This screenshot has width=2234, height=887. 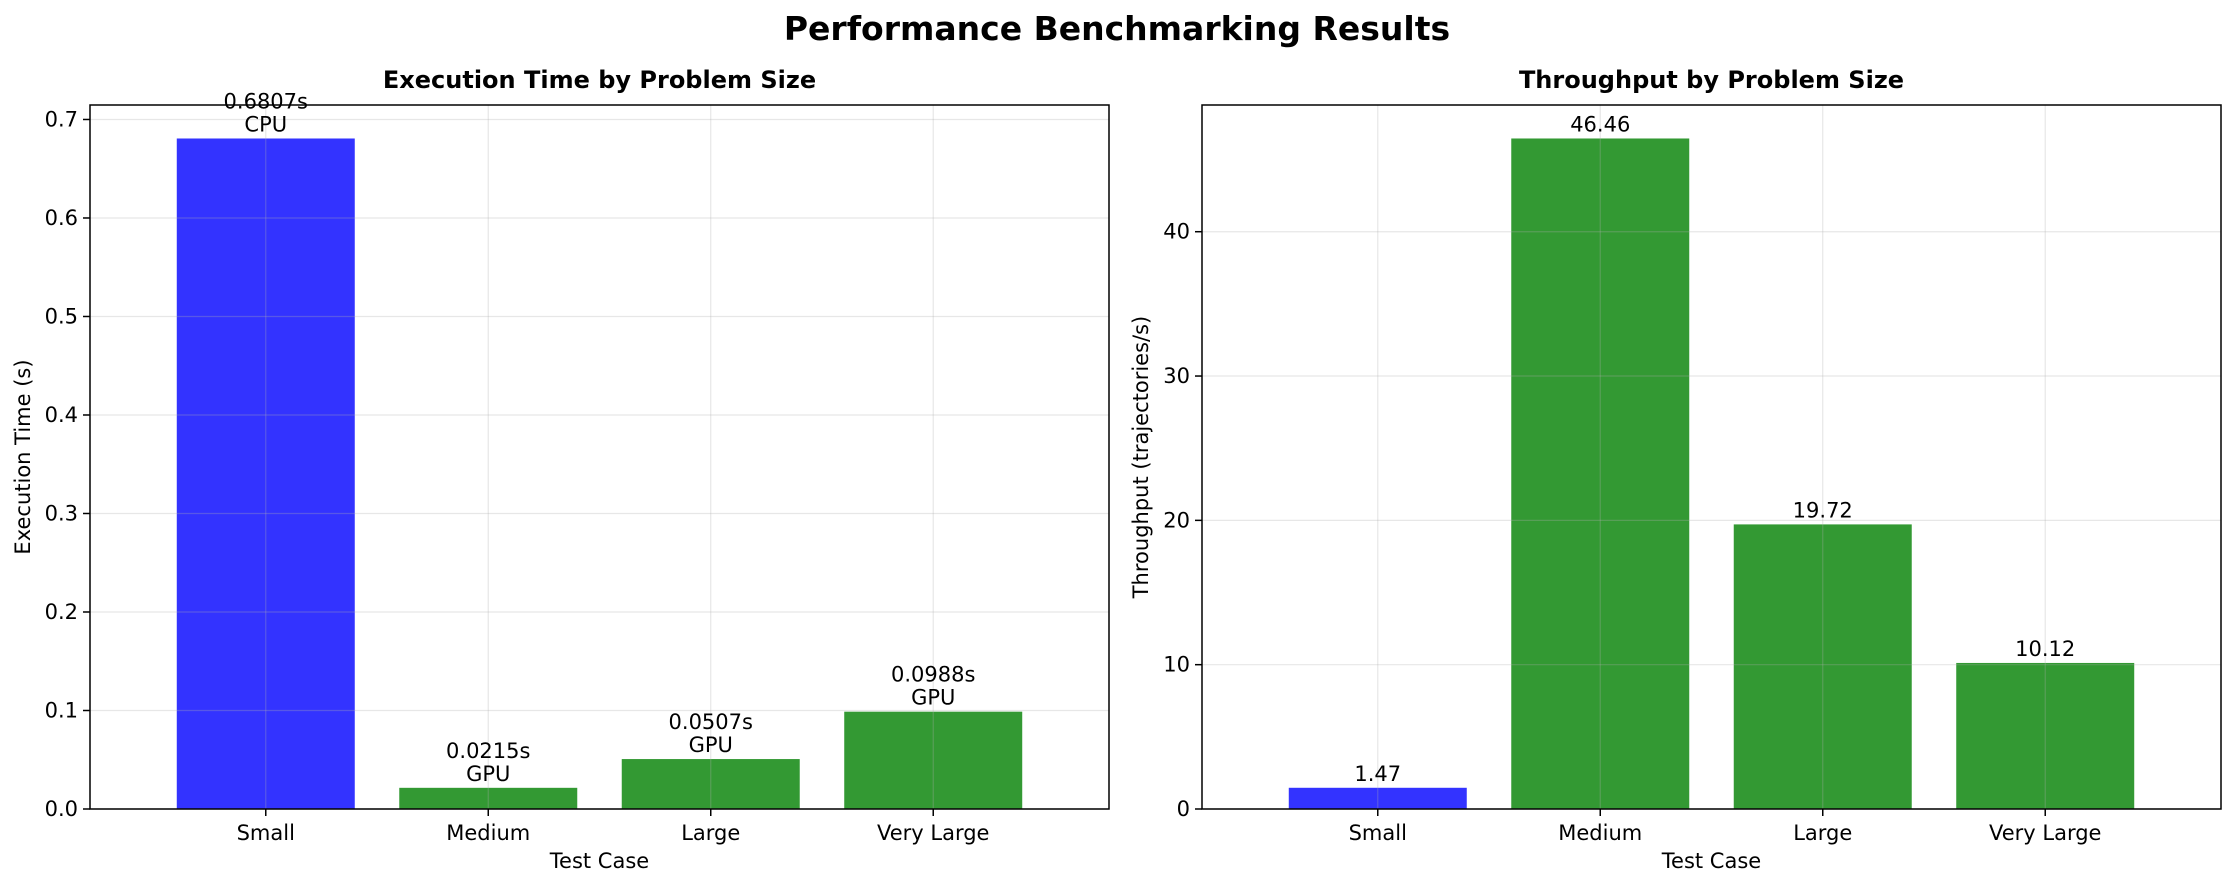 What do you see at coordinates (1117, 28) in the screenshot?
I see `figure-title: Performance Benchmarking Results` at bounding box center [1117, 28].